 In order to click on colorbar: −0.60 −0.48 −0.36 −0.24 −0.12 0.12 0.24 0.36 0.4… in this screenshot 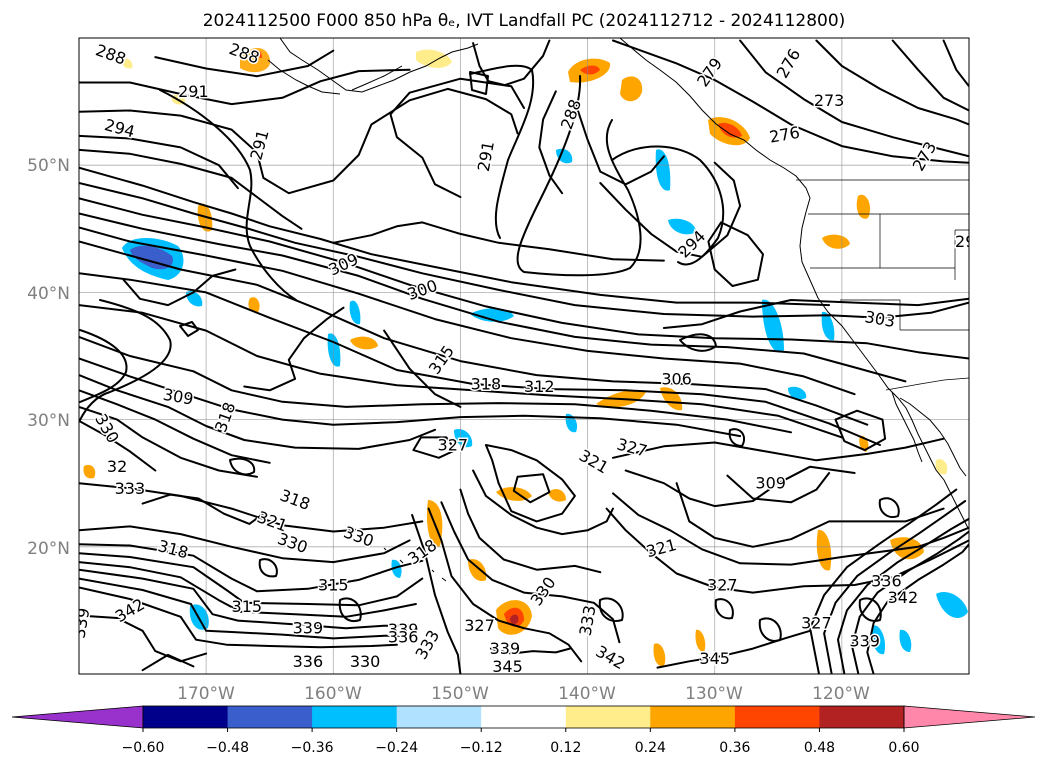, I will do `click(523, 730)`.